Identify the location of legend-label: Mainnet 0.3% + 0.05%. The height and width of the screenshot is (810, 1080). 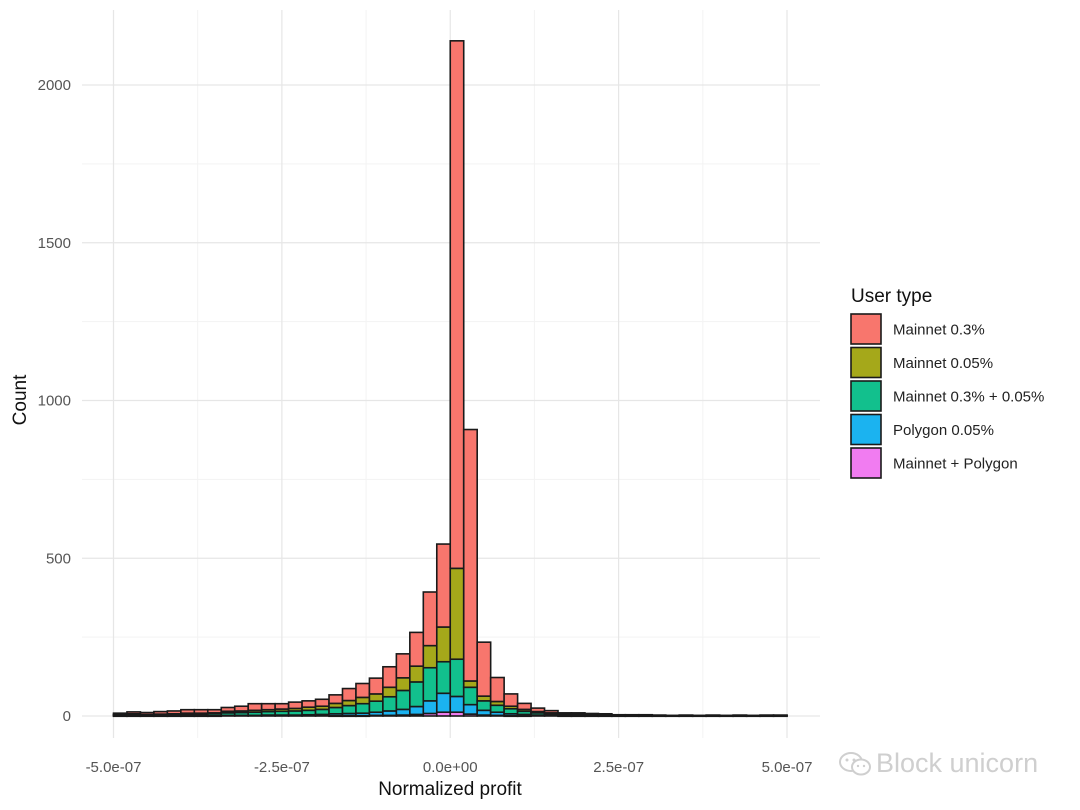
(968, 397).